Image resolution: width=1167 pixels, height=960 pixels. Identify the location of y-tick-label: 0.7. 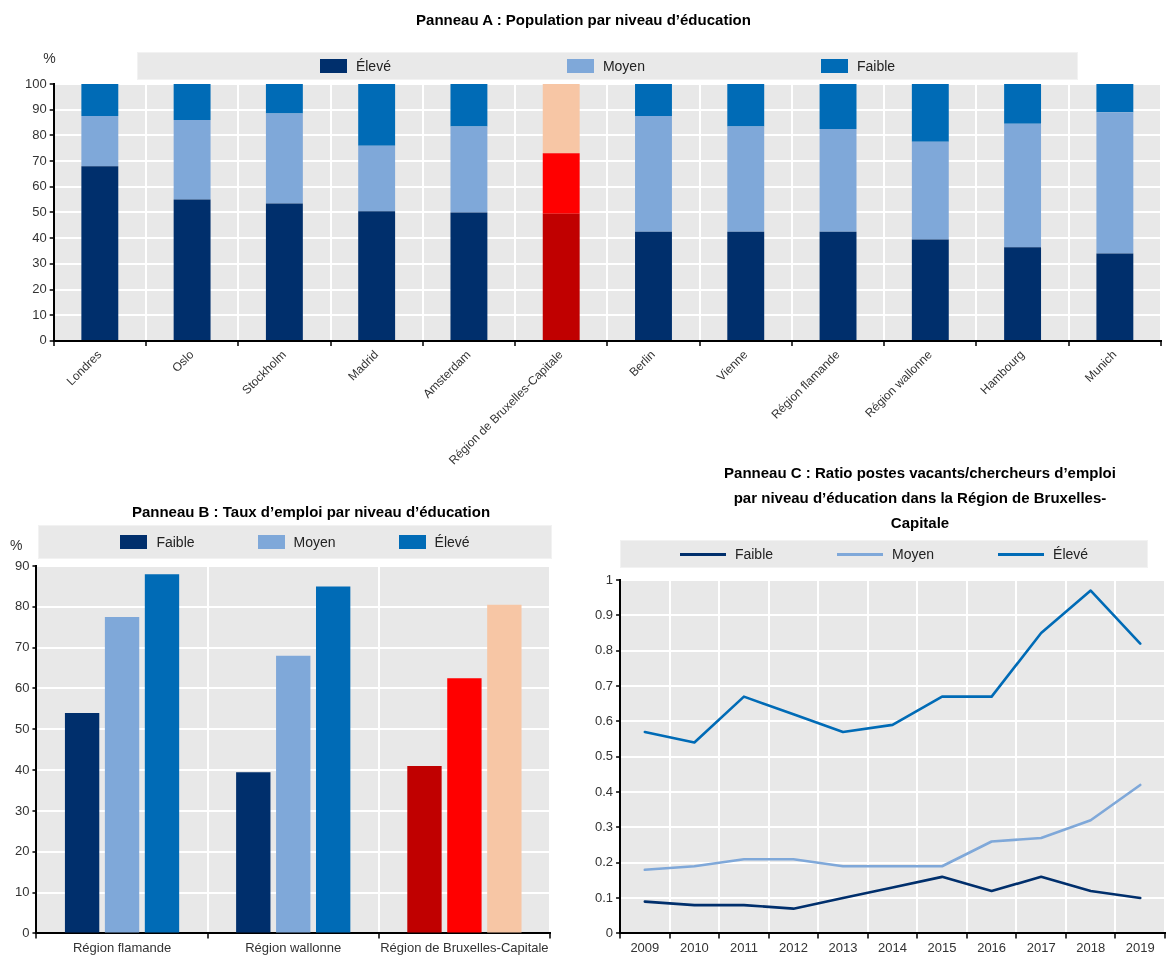
(604, 685).